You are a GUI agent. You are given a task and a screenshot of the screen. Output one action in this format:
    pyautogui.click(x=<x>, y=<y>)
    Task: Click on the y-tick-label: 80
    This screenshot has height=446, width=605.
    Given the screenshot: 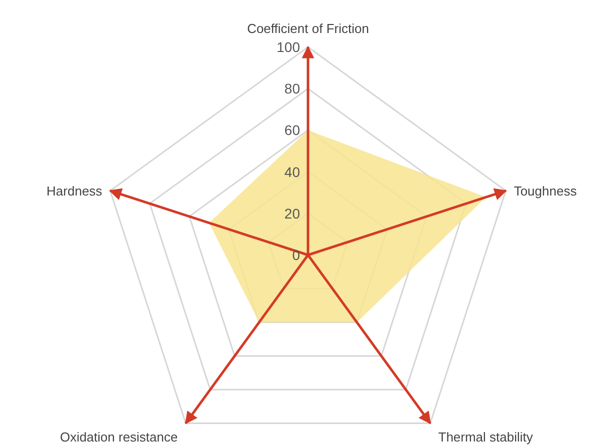 What is the action you would take?
    pyautogui.click(x=292, y=88)
    